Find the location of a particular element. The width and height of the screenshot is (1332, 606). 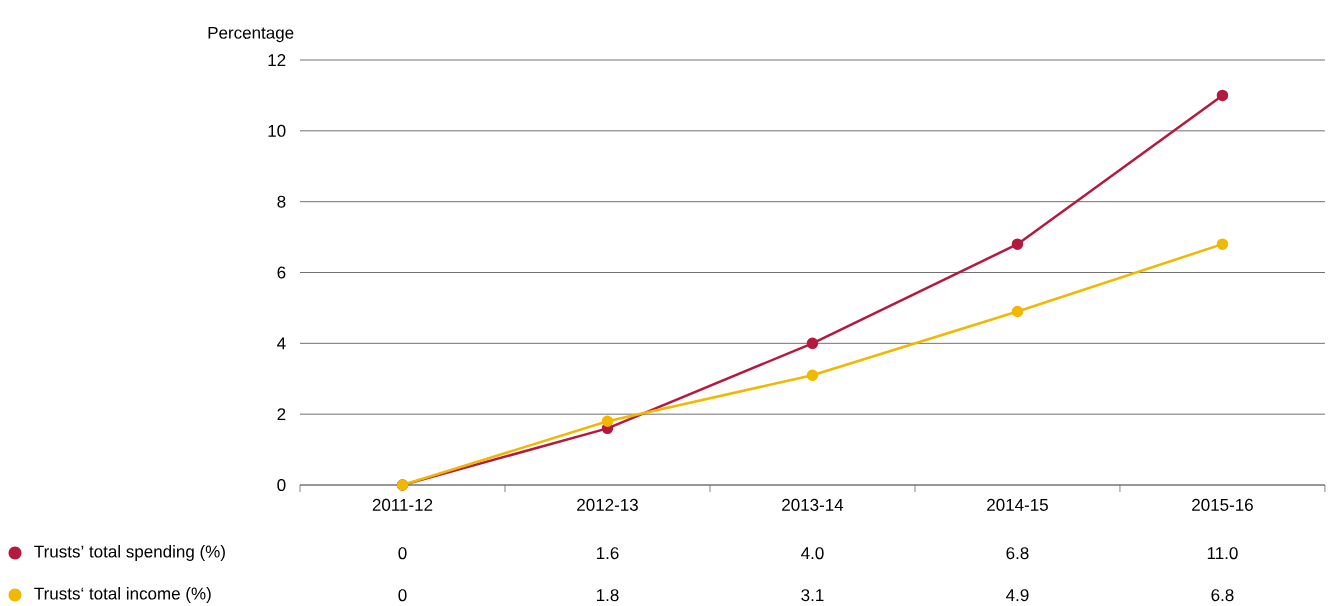

x-tick-label: 2011-12 is located at coordinates (402, 504).